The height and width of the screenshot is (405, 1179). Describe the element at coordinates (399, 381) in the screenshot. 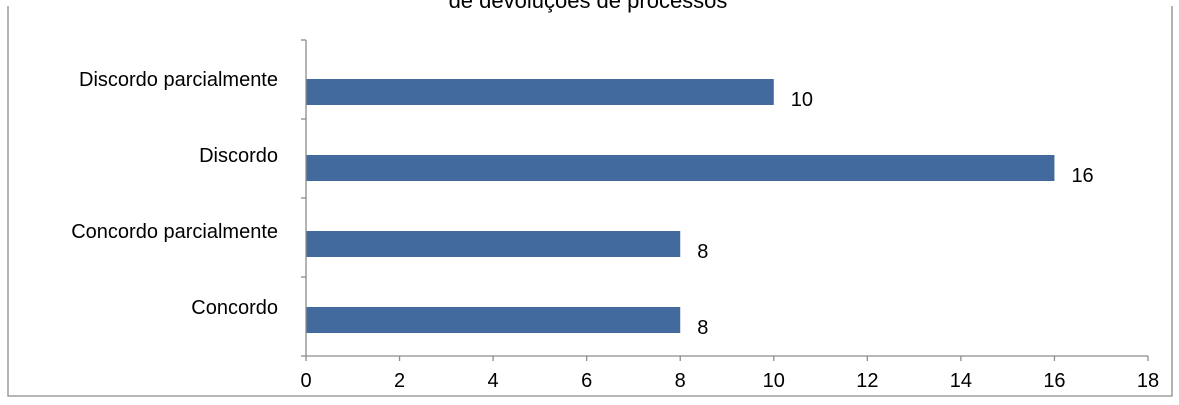

I see `x-tick-label: 2` at that location.